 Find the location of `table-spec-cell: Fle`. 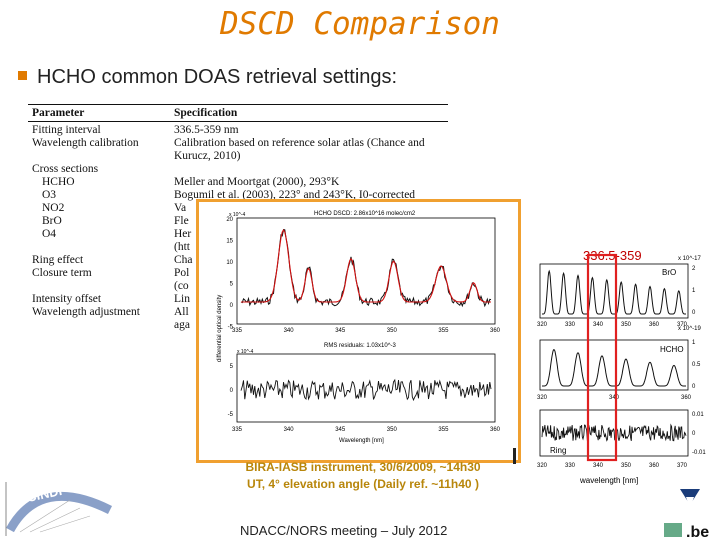

table-spec-cell: Fle is located at coordinates (181, 221).